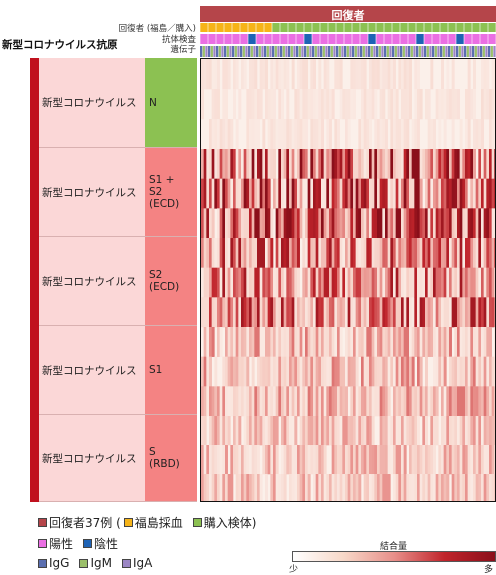  Describe the element at coordinates (394, 547) in the screenshot. I see `scale-title: 結合量` at that location.